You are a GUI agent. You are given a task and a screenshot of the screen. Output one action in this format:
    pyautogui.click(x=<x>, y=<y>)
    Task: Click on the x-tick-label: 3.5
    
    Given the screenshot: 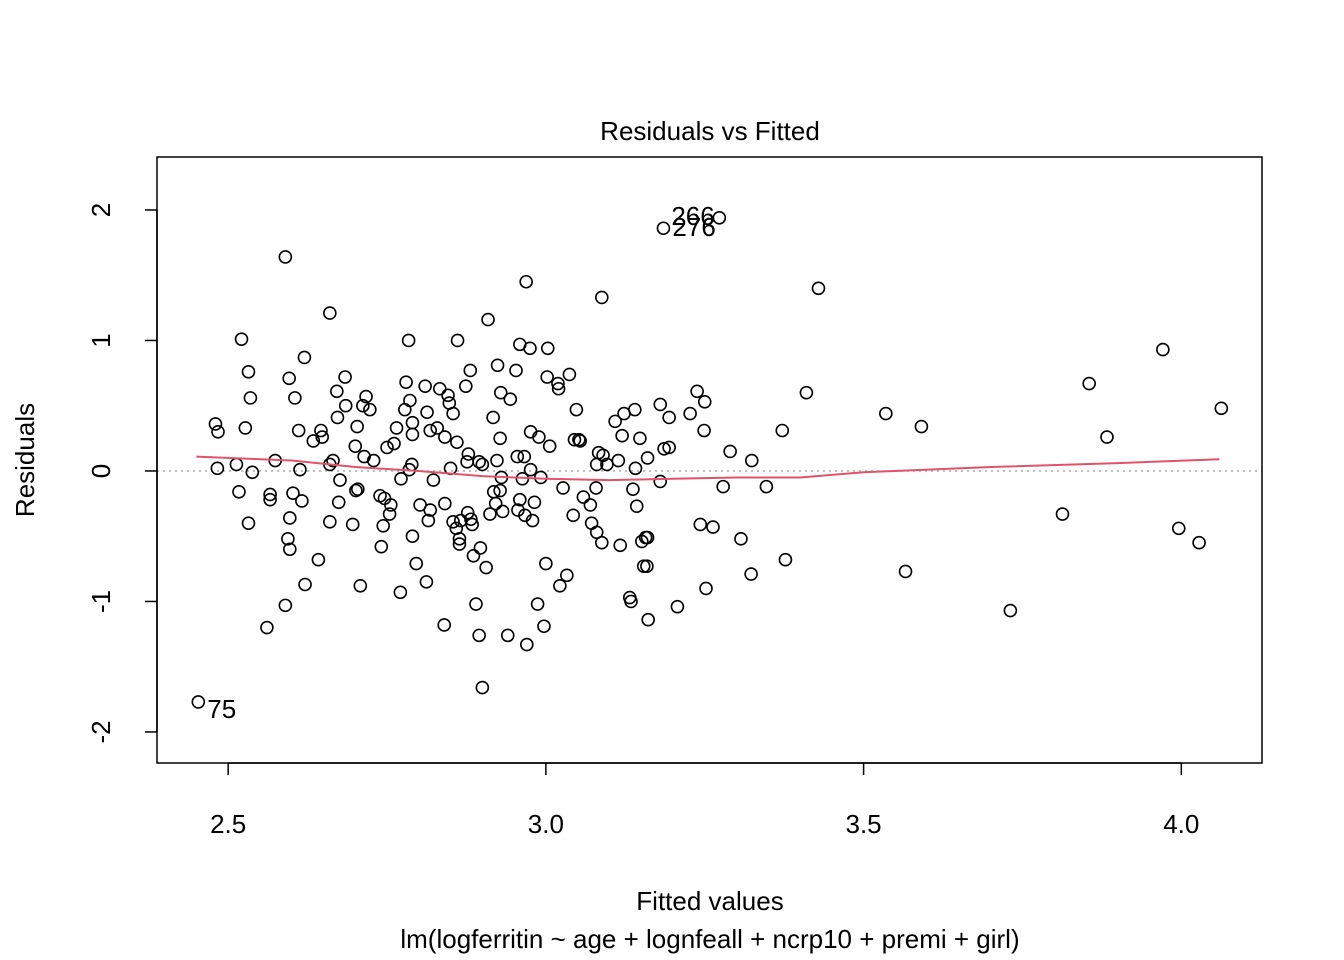 What is the action you would take?
    pyautogui.click(x=864, y=824)
    